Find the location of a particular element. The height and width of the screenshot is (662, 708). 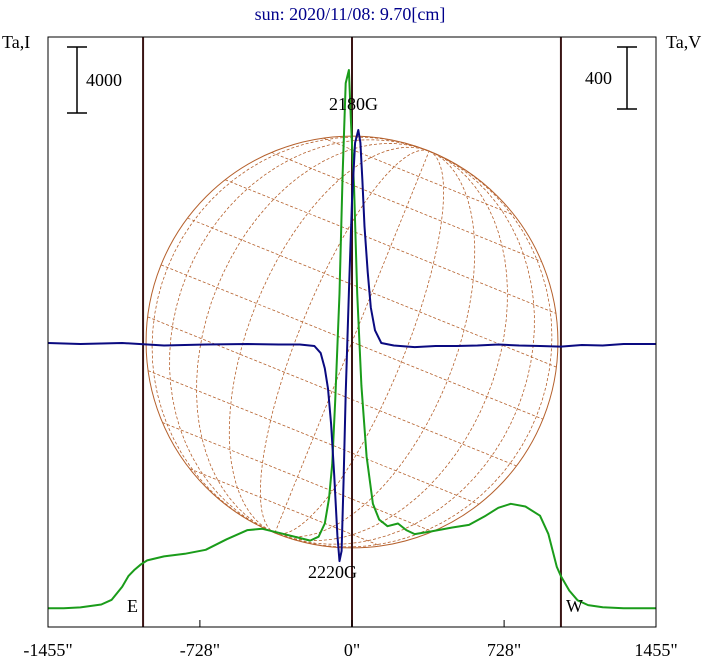

left-scale-value: 4000 is located at coordinates (104, 80).